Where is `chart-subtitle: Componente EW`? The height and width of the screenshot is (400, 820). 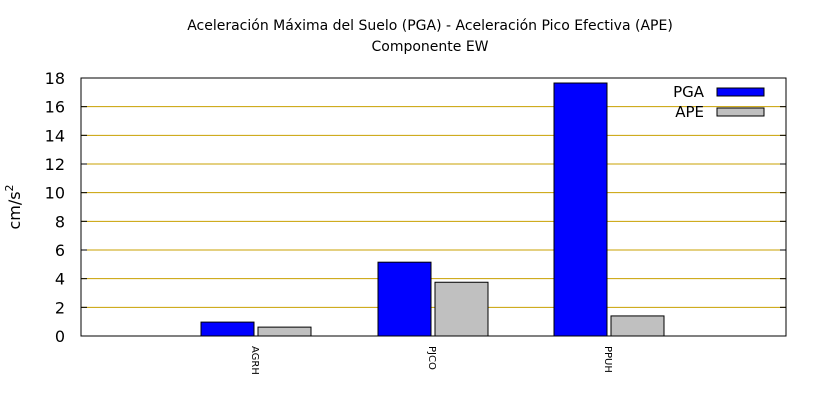
chart-subtitle: Componente EW is located at coordinates (429, 47).